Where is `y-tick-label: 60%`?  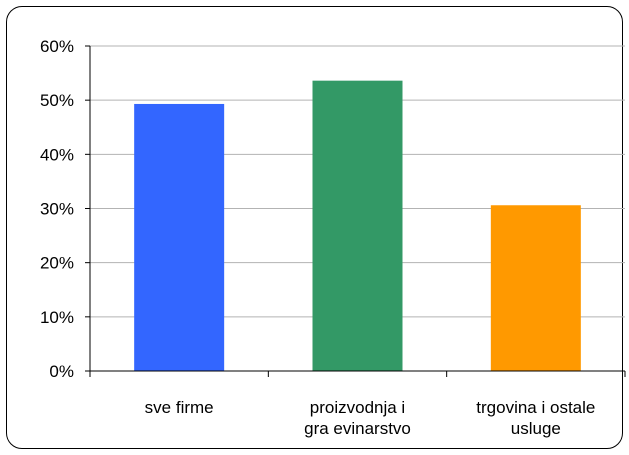 y-tick-label: 60% is located at coordinates (57, 46).